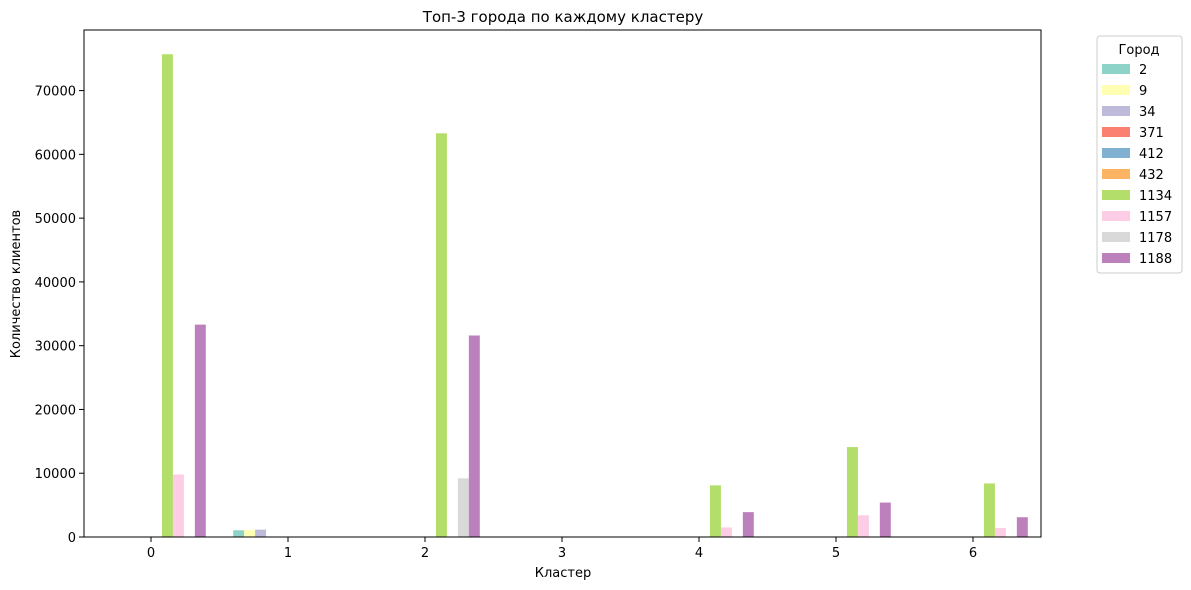 The height and width of the screenshot is (590, 1191). What do you see at coordinates (1151, 133) in the screenshot?
I see `legend-label-371: 371` at bounding box center [1151, 133].